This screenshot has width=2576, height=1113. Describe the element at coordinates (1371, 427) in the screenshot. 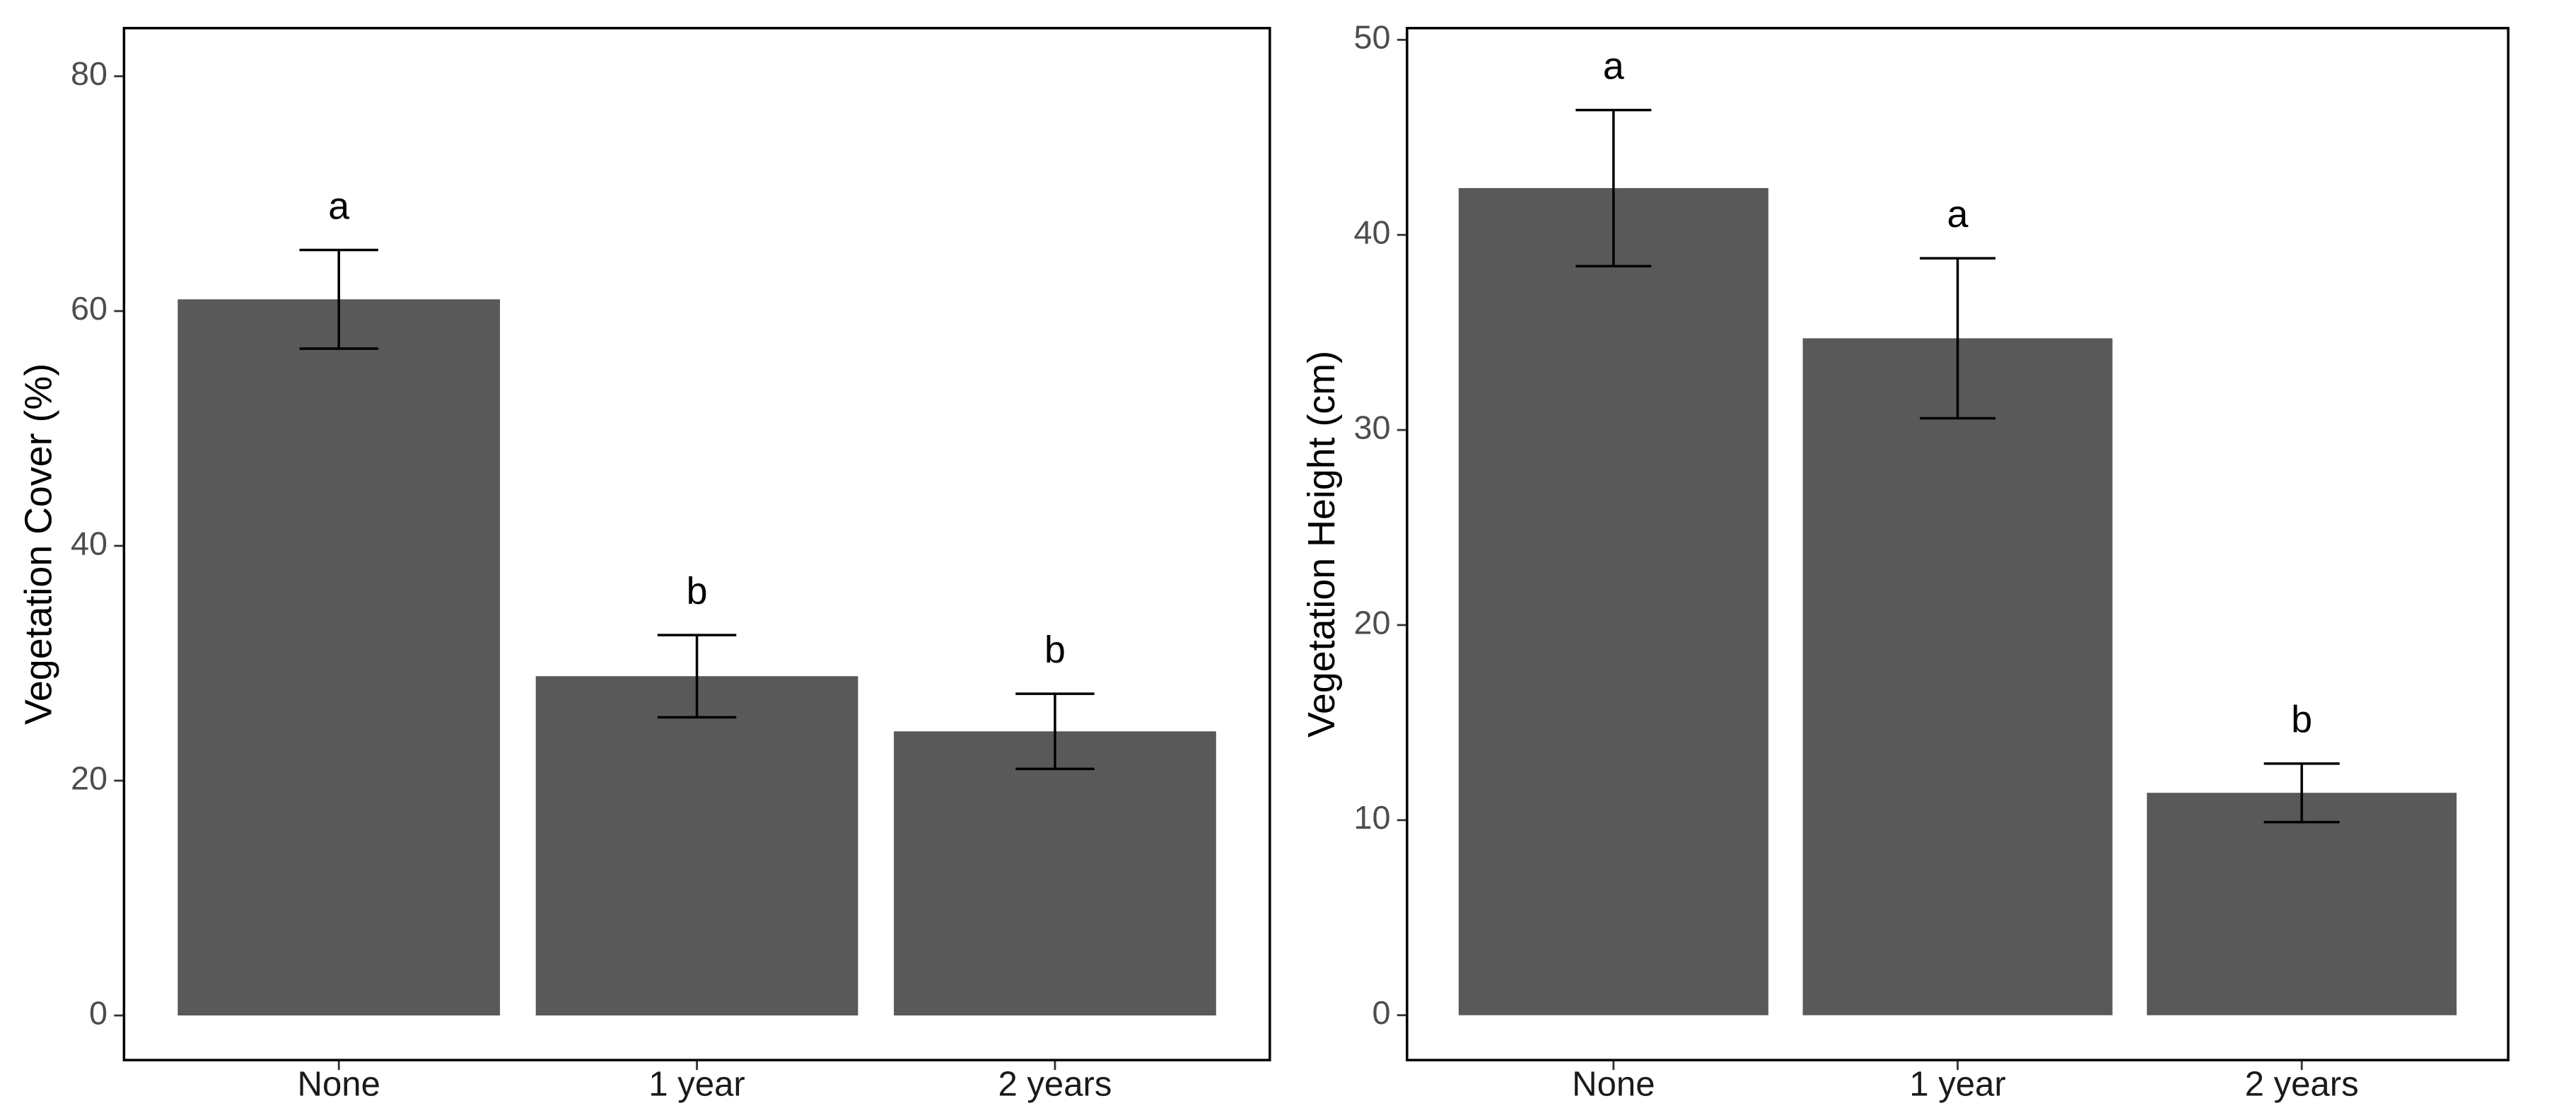

I see `y-tick-label: 30` at that location.